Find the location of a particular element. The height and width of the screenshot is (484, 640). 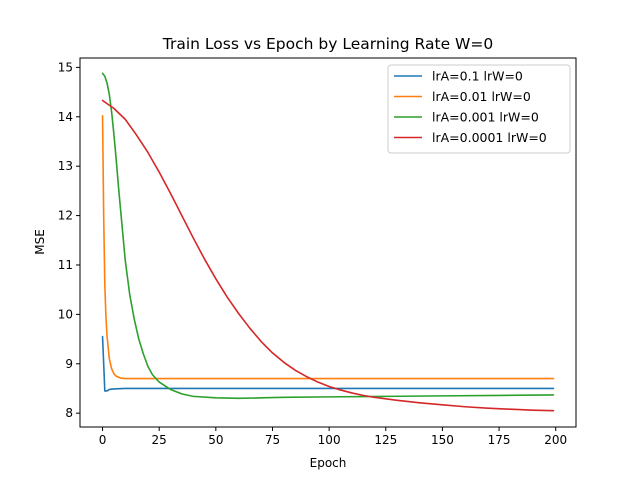

x-axis-label: Epoch is located at coordinates (328, 463).